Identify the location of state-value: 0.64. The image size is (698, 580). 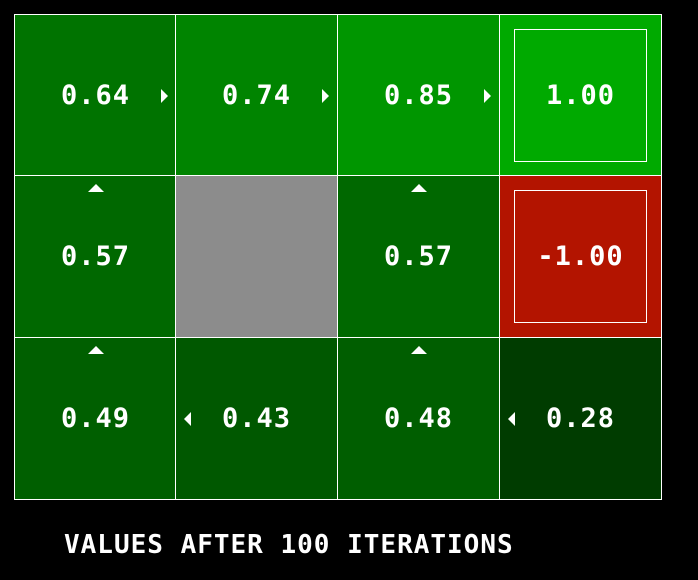
(95, 95).